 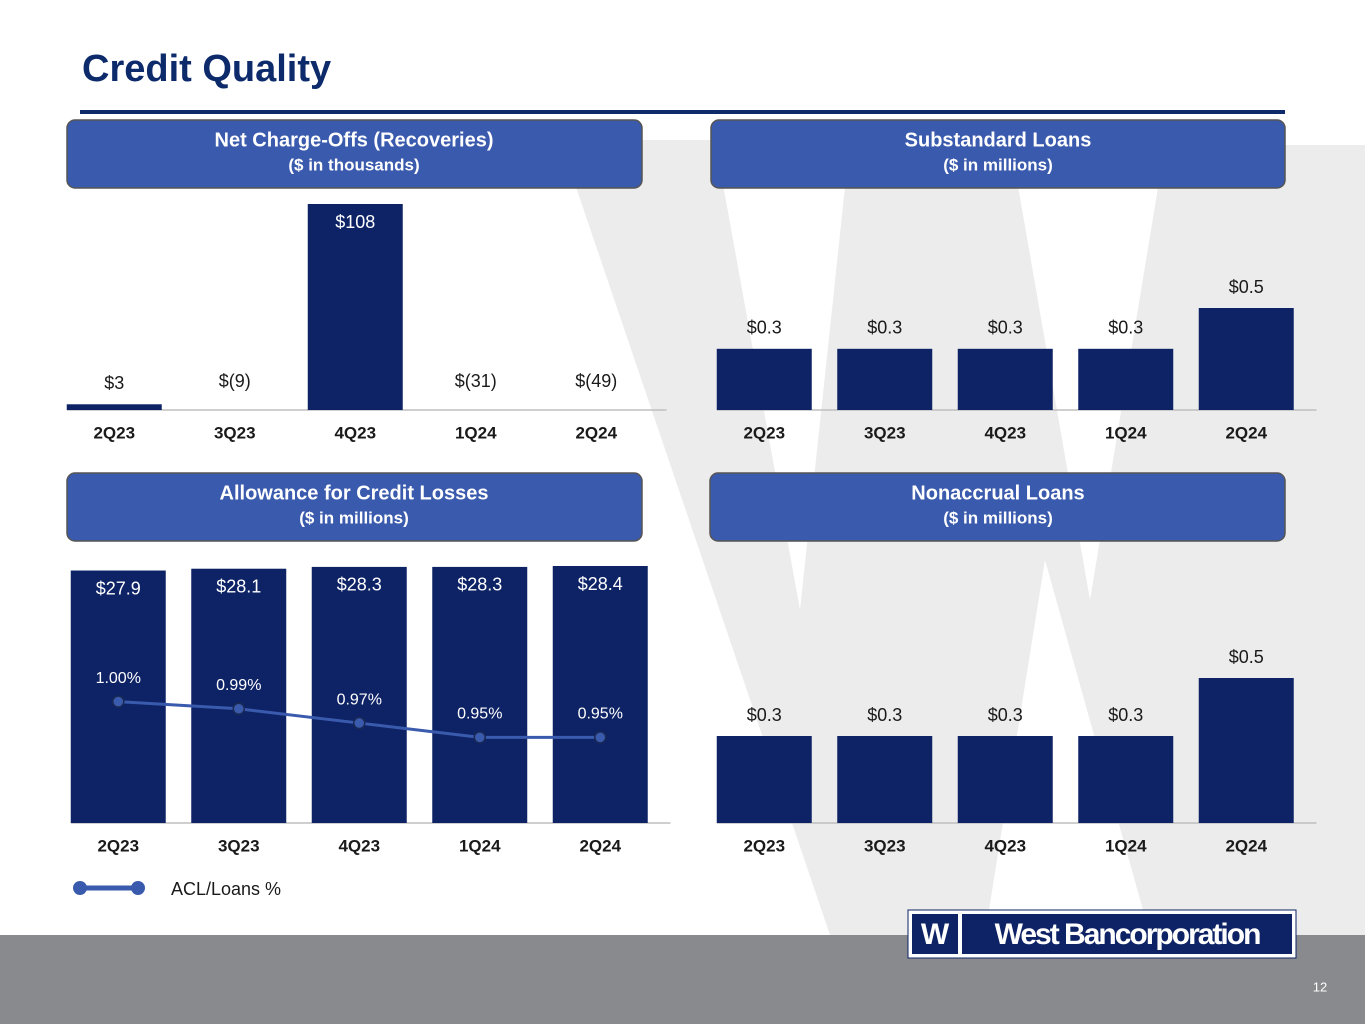 What do you see at coordinates (226, 889) in the screenshot?
I see `legend-label: ACL/Loans %` at bounding box center [226, 889].